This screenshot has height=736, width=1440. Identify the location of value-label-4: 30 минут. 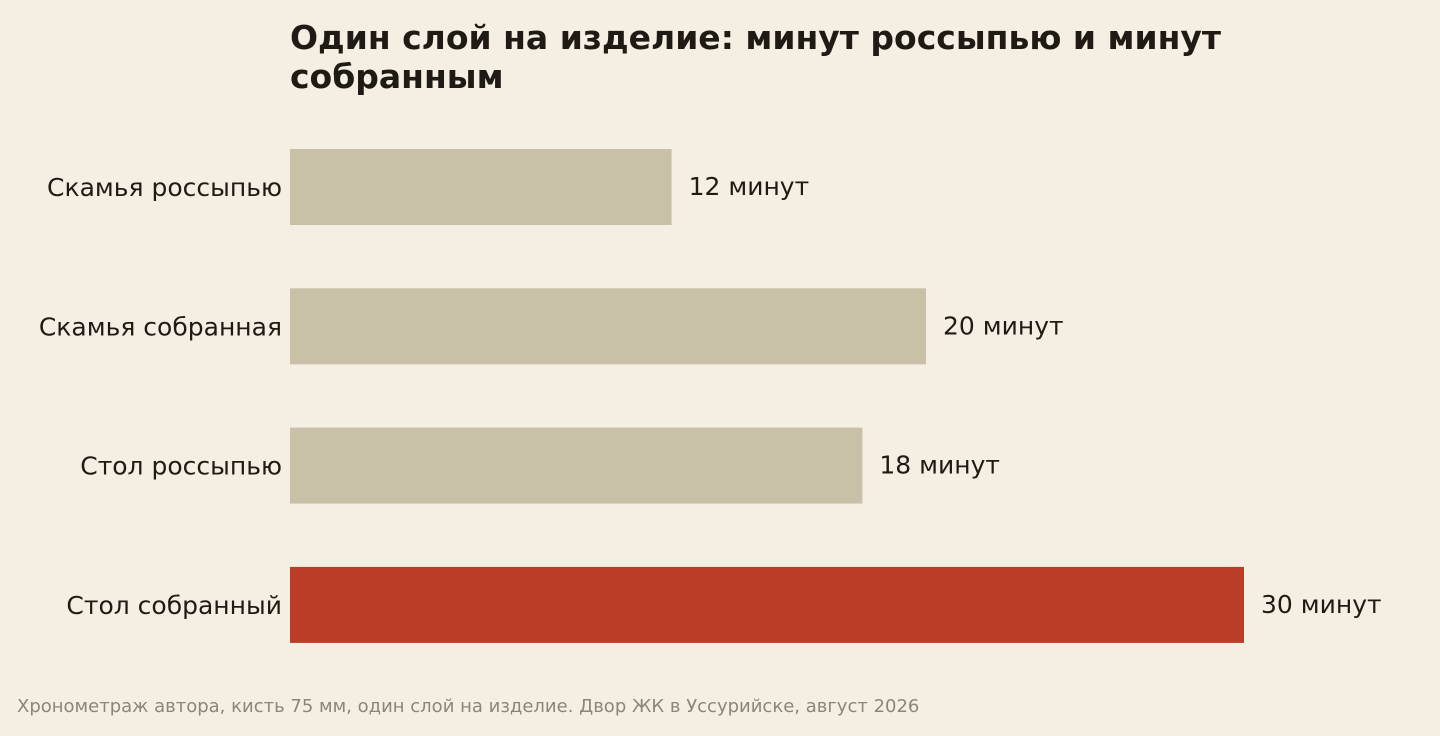
(1321, 604).